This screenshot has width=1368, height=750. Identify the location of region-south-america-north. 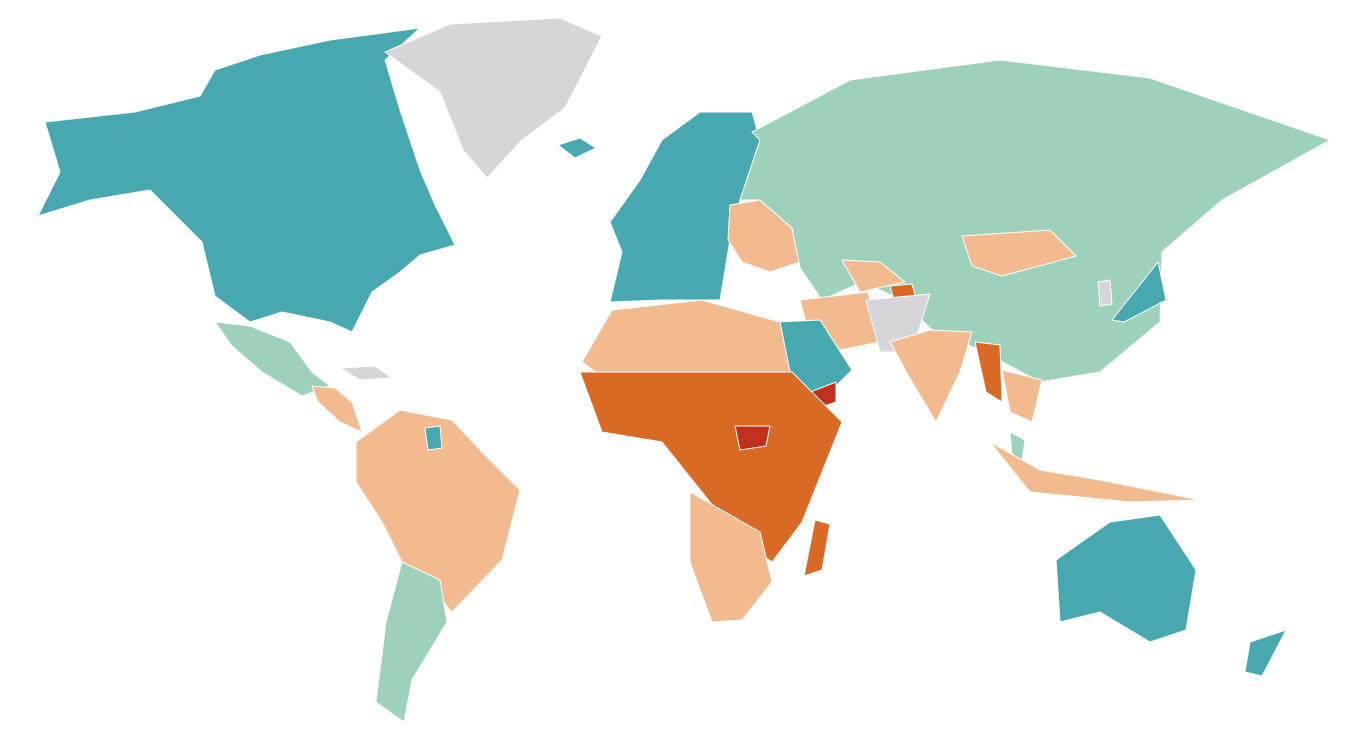
(438, 511).